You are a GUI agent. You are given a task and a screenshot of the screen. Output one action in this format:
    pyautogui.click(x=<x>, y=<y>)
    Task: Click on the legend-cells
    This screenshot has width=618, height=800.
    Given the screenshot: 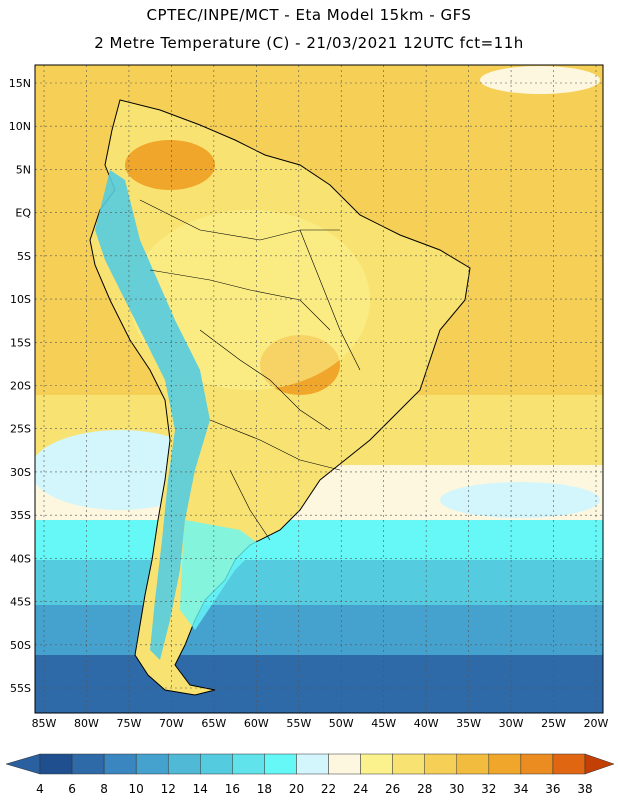 What is the action you would take?
    pyautogui.click(x=310, y=764)
    